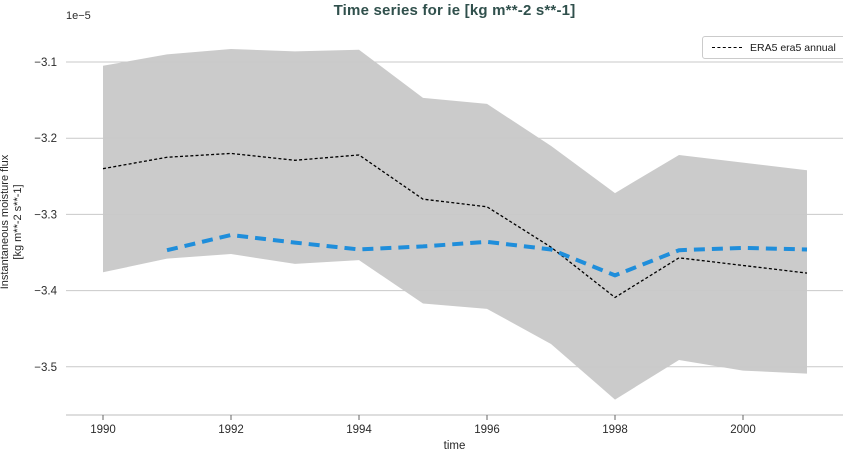  What do you see at coordinates (487, 430) in the screenshot?
I see `x-tick-label: 1996` at bounding box center [487, 430].